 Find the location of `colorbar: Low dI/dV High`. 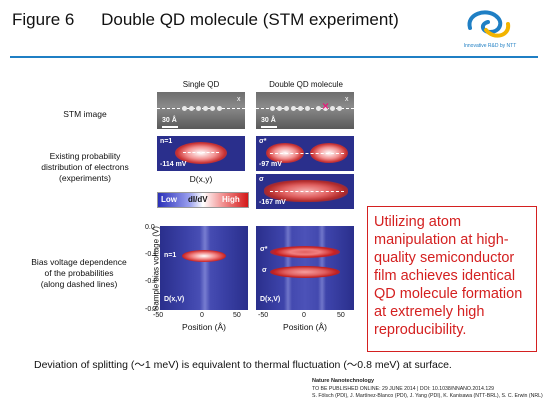

colorbar: Low dI/dV High is located at coordinates (203, 200).